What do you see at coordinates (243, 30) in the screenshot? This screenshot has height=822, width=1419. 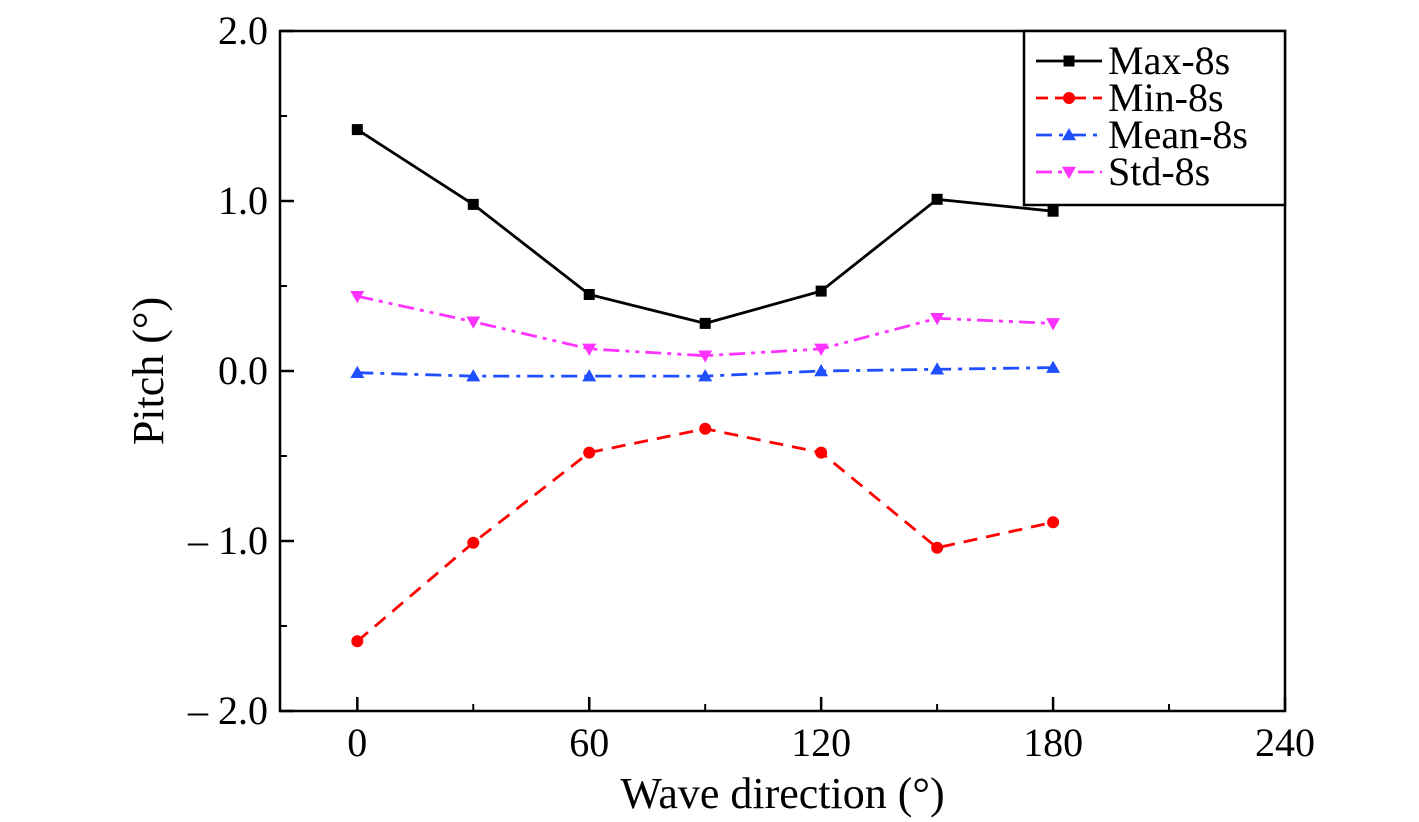 I see `y-tick-label: 2.0` at bounding box center [243, 30].